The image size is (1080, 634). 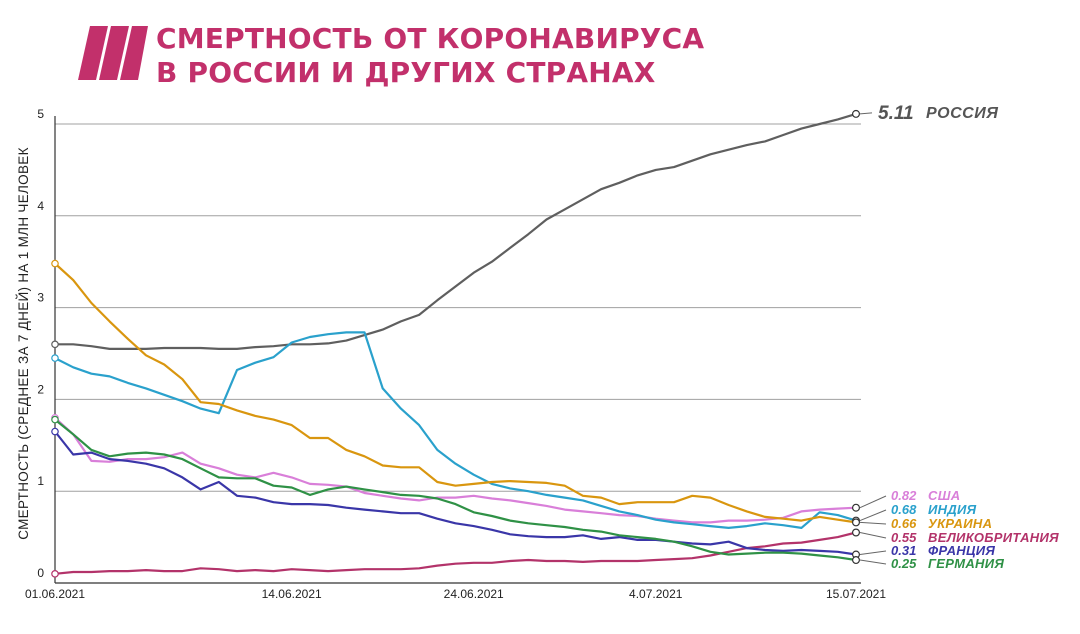 I want to click on end-label-value: 0.66, so click(x=904, y=523).